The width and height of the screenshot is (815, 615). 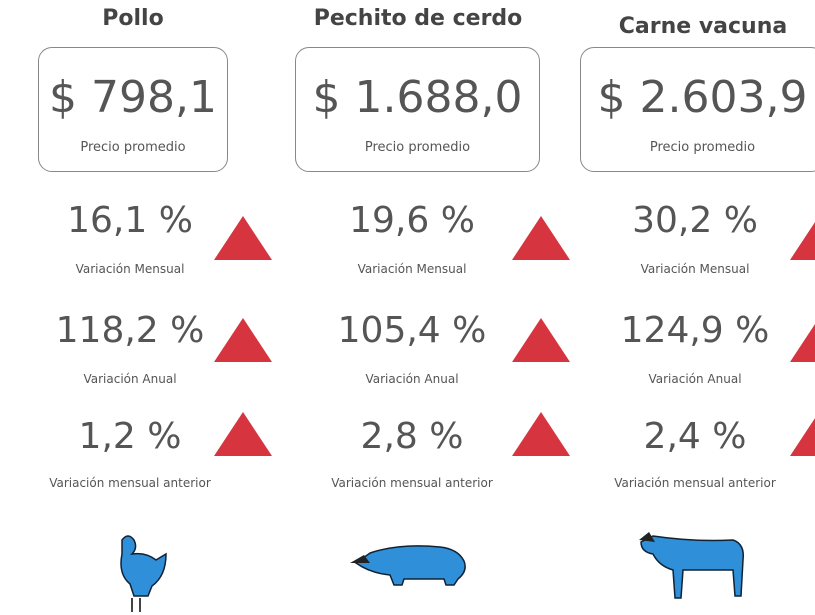 What do you see at coordinates (692, 565) in the screenshot?
I see `cow-icon` at bounding box center [692, 565].